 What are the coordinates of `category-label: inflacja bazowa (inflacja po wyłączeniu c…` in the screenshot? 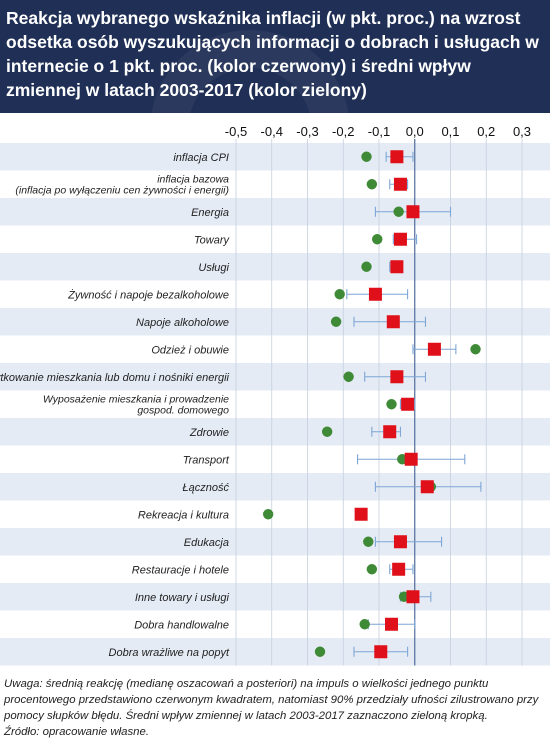 It's located at (122, 184).